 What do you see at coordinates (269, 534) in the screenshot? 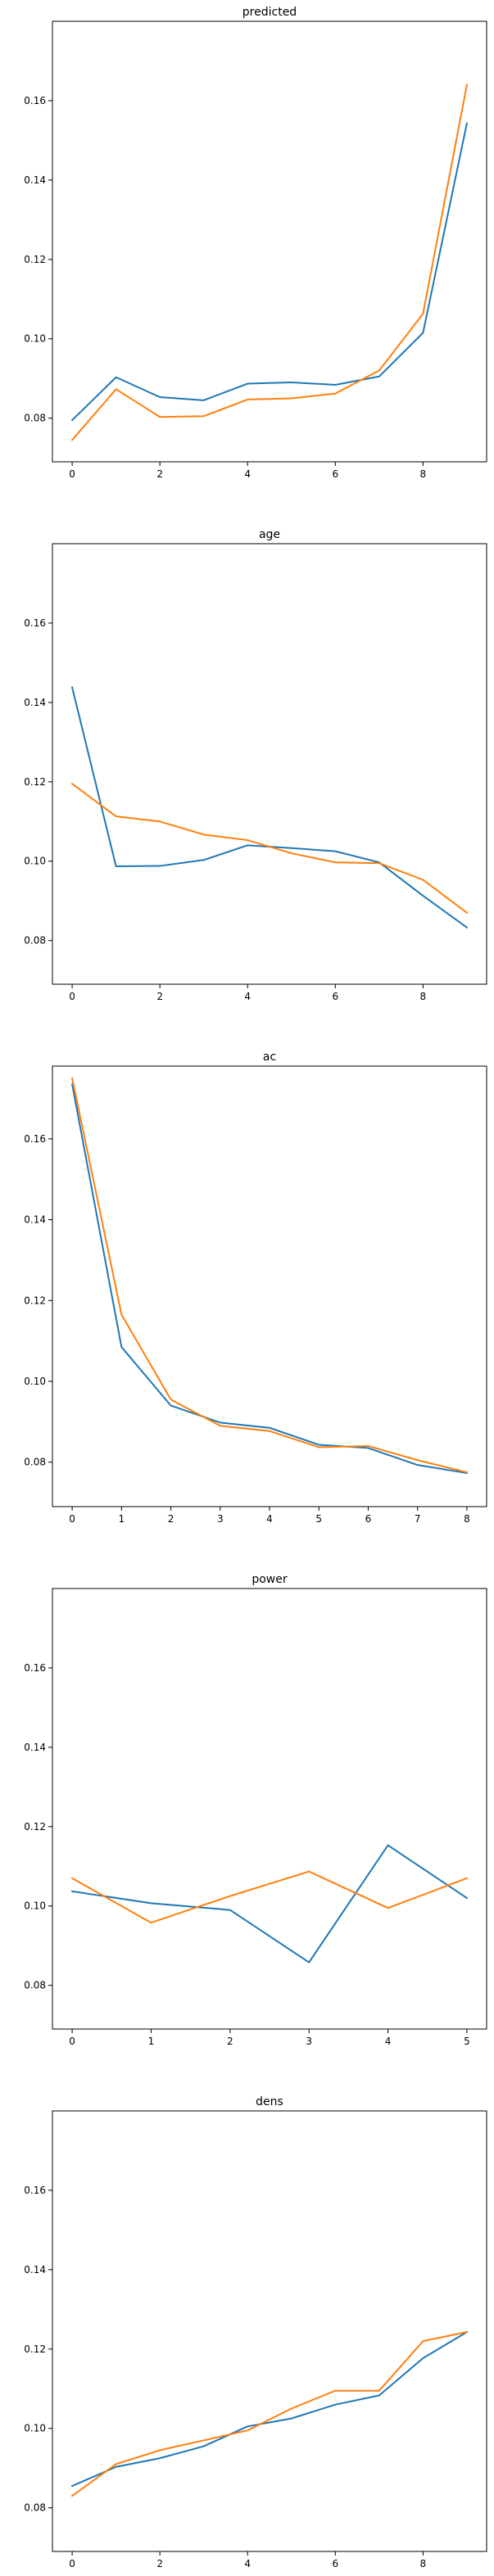
I see `chart-title: age` at bounding box center [269, 534].